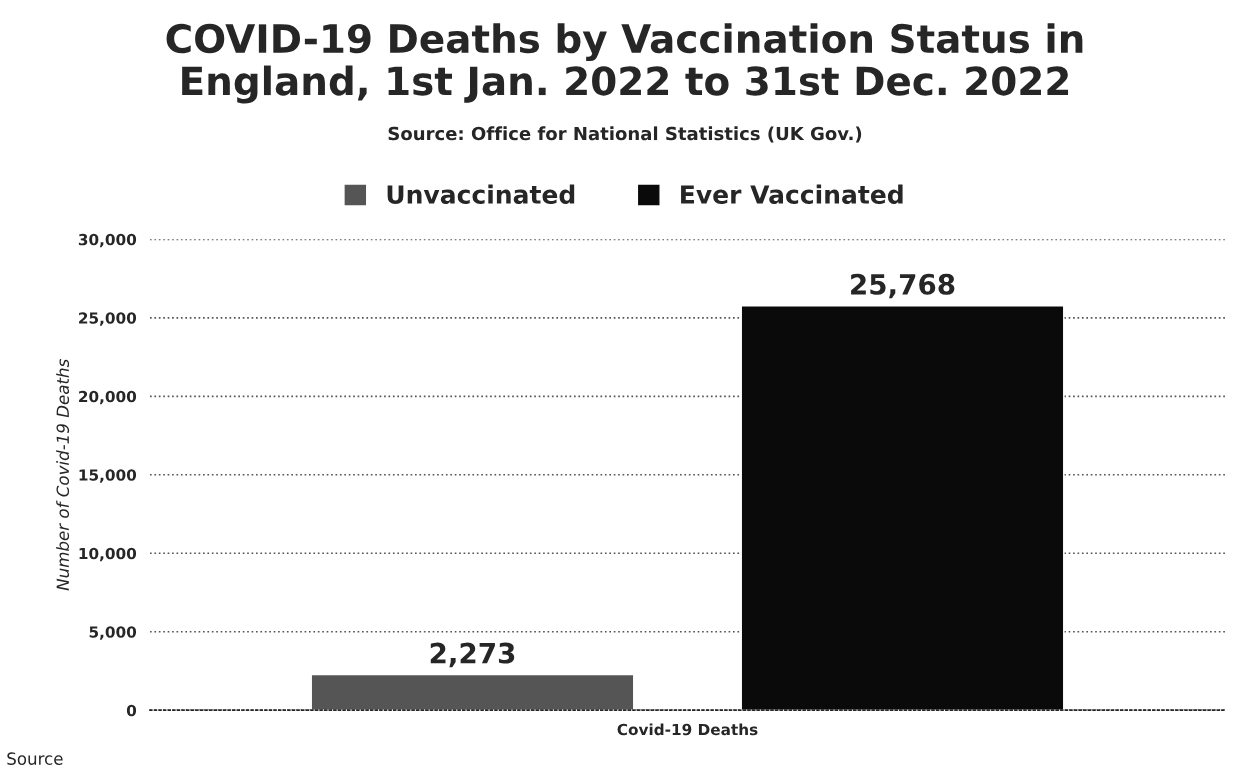 The width and height of the screenshot is (1250, 772). What do you see at coordinates (108, 397) in the screenshot?
I see `y-tick-label: 20,000` at bounding box center [108, 397].